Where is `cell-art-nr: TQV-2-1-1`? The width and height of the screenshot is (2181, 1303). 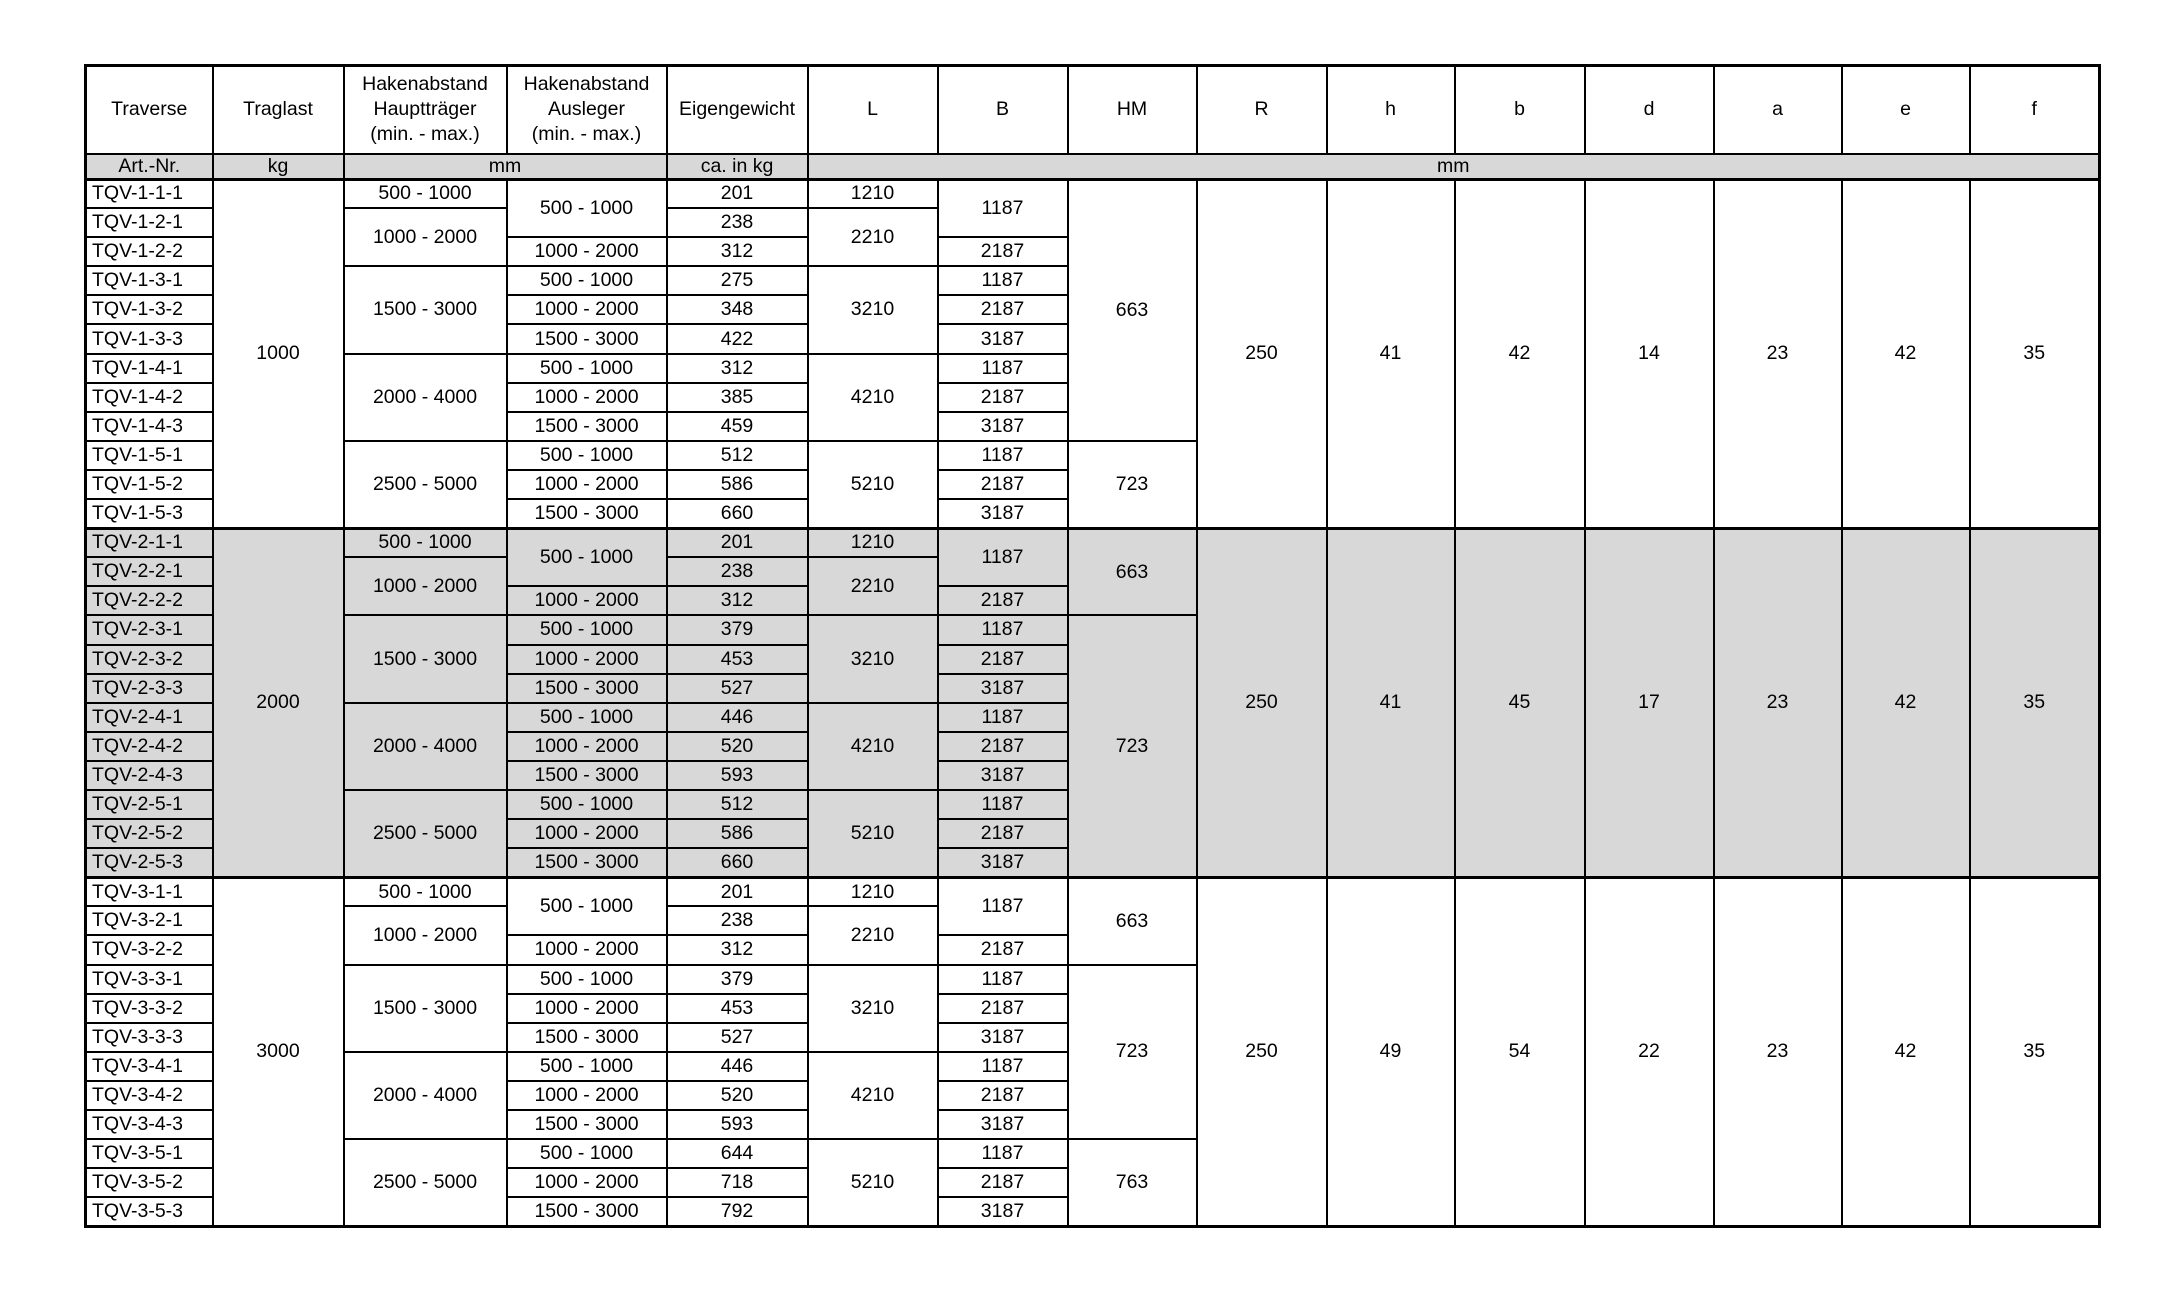
cell-art-nr: TQV-2-1-1 is located at coordinates (149, 542).